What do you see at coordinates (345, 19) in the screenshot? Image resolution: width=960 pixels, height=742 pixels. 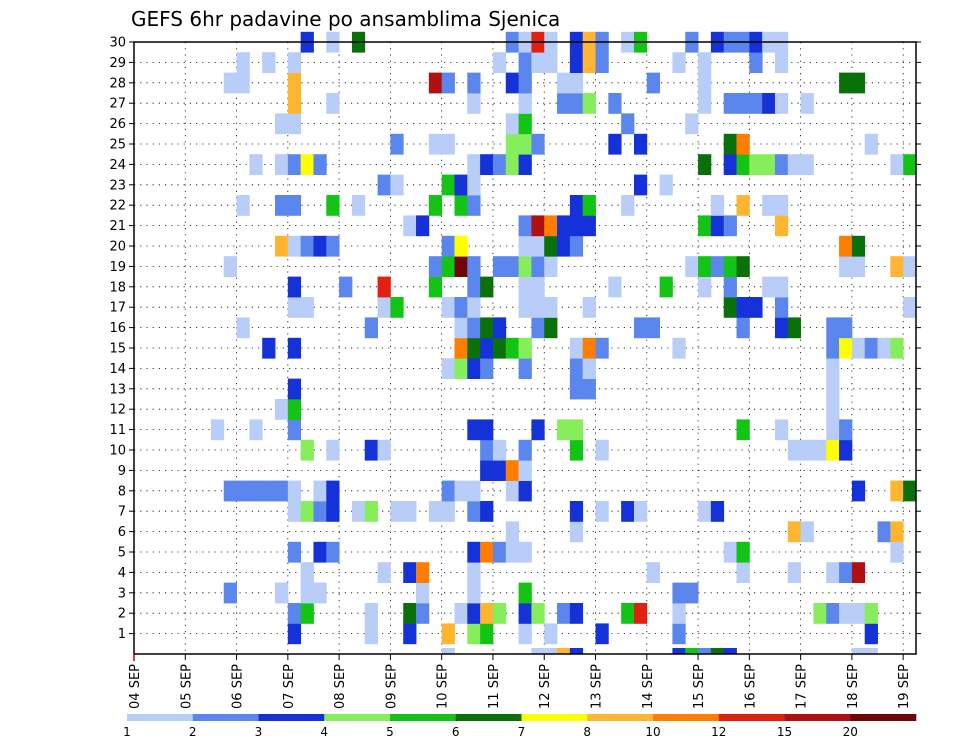 I see `chart-title: GEFS 6hr padavine po ansamblima Sjenica` at bounding box center [345, 19].